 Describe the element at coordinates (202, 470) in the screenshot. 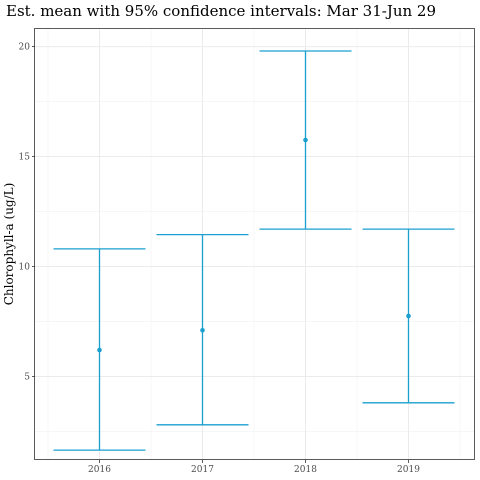

I see `x-tick-label: 2017` at that location.